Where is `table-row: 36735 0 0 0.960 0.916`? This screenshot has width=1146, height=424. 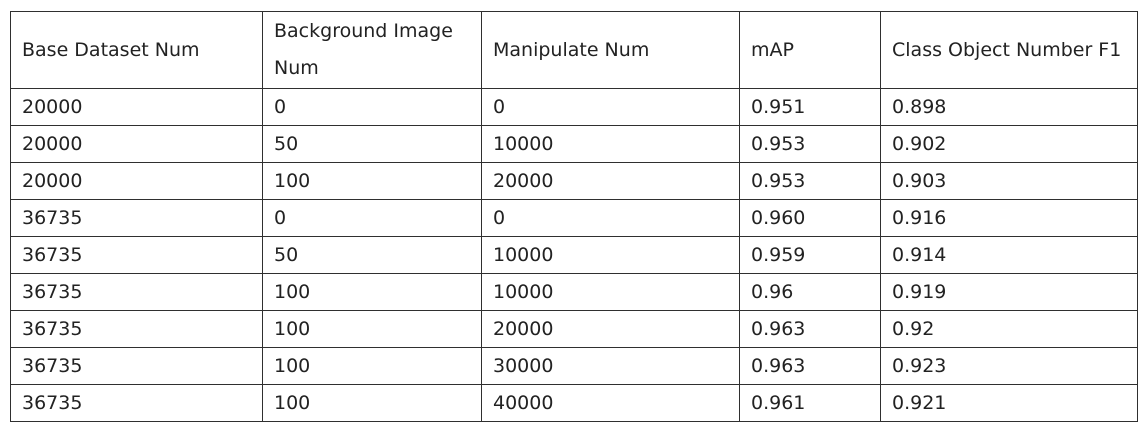 table-row: 36735 0 0 0.960 0.916 is located at coordinates (574, 218).